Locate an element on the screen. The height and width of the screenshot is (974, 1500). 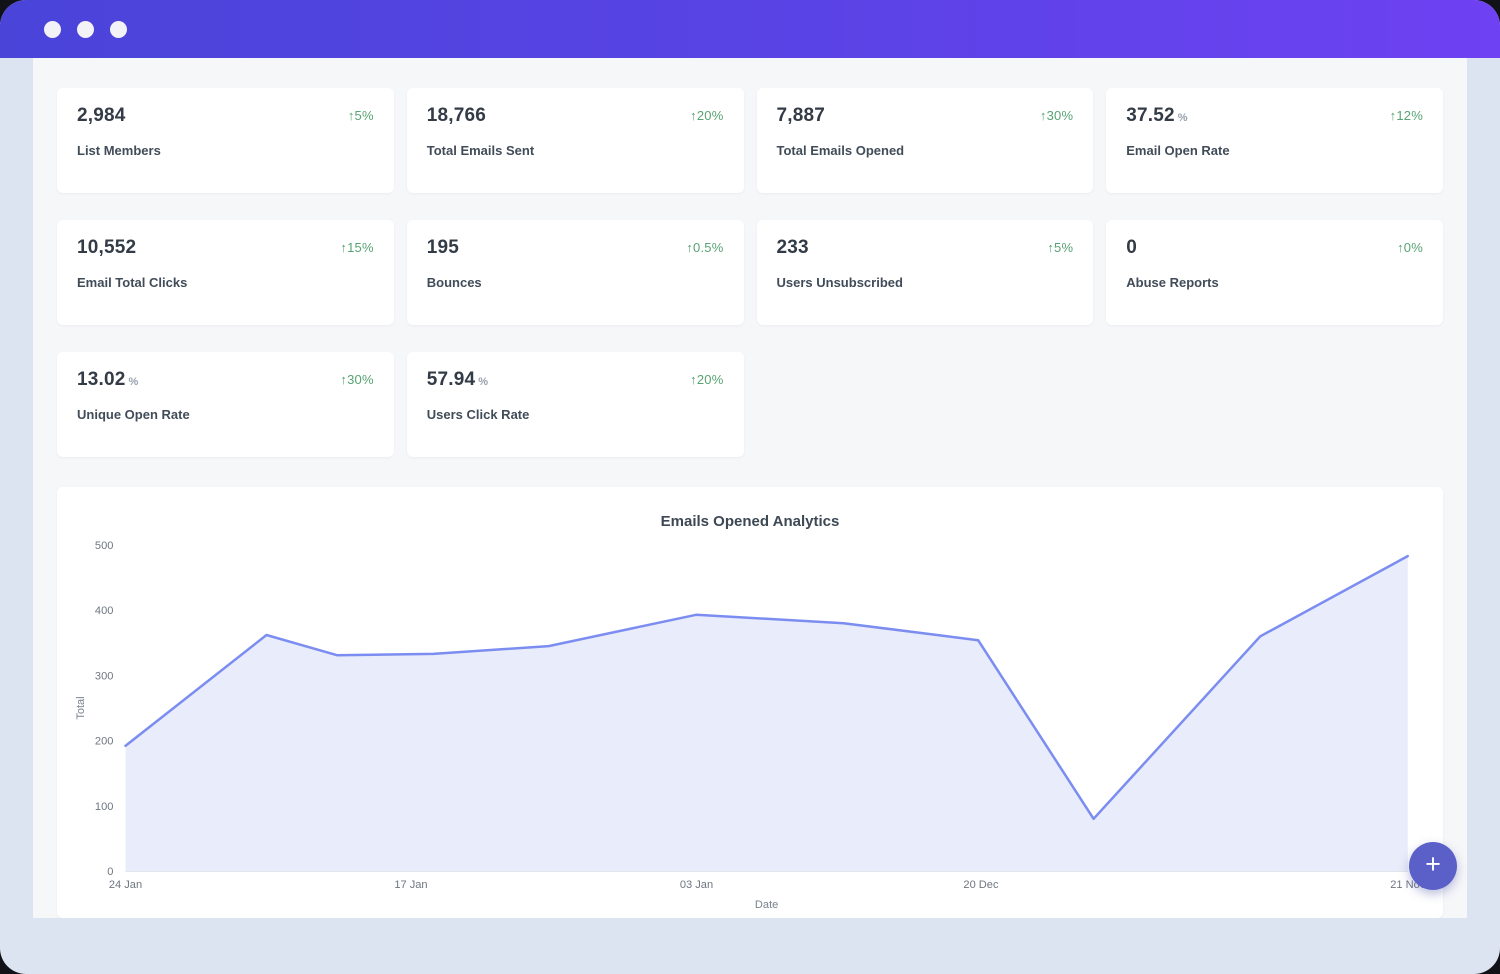
stat-value: 18,766 is located at coordinates (456, 115).